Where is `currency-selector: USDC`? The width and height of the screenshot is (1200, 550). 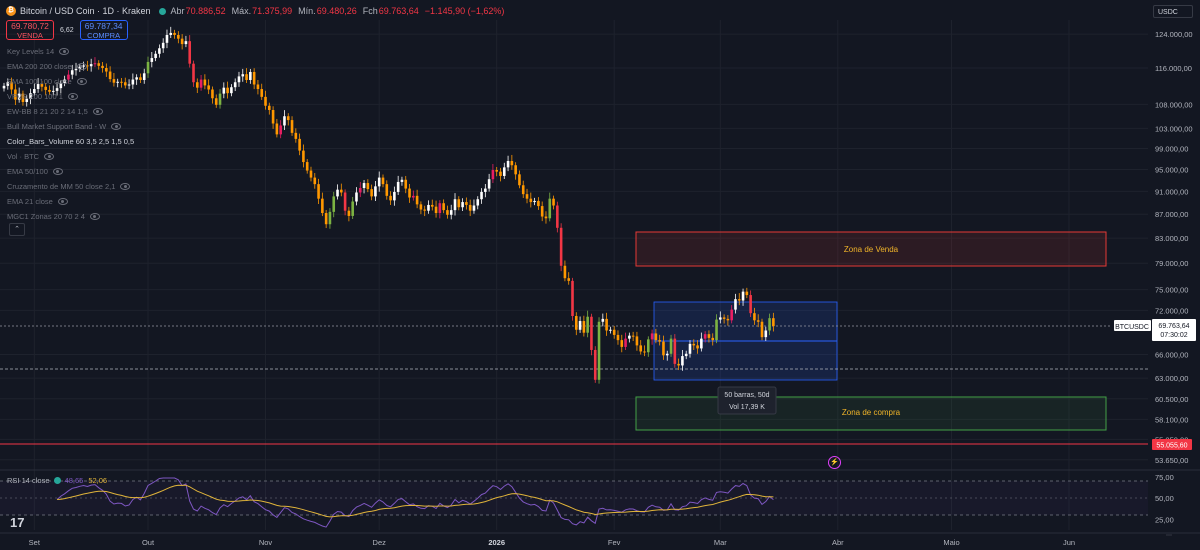
currency-selector: USDC is located at coordinates (1173, 11).